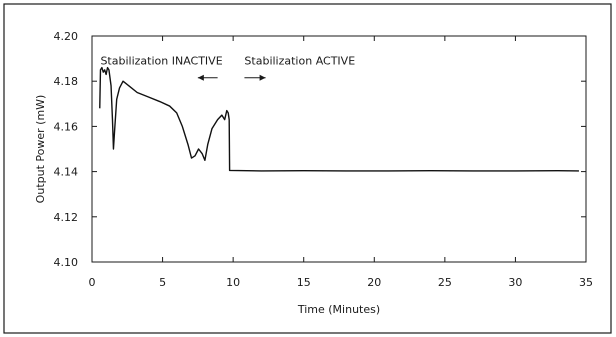  What do you see at coordinates (66, 217) in the screenshot?
I see `y-tick-label: 4.12` at bounding box center [66, 217].